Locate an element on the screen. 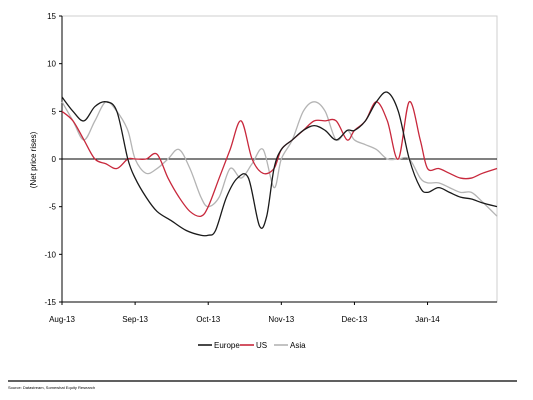 This screenshot has height=400, width=533. y-axis-title: (Net price rises) is located at coordinates (33, 159).